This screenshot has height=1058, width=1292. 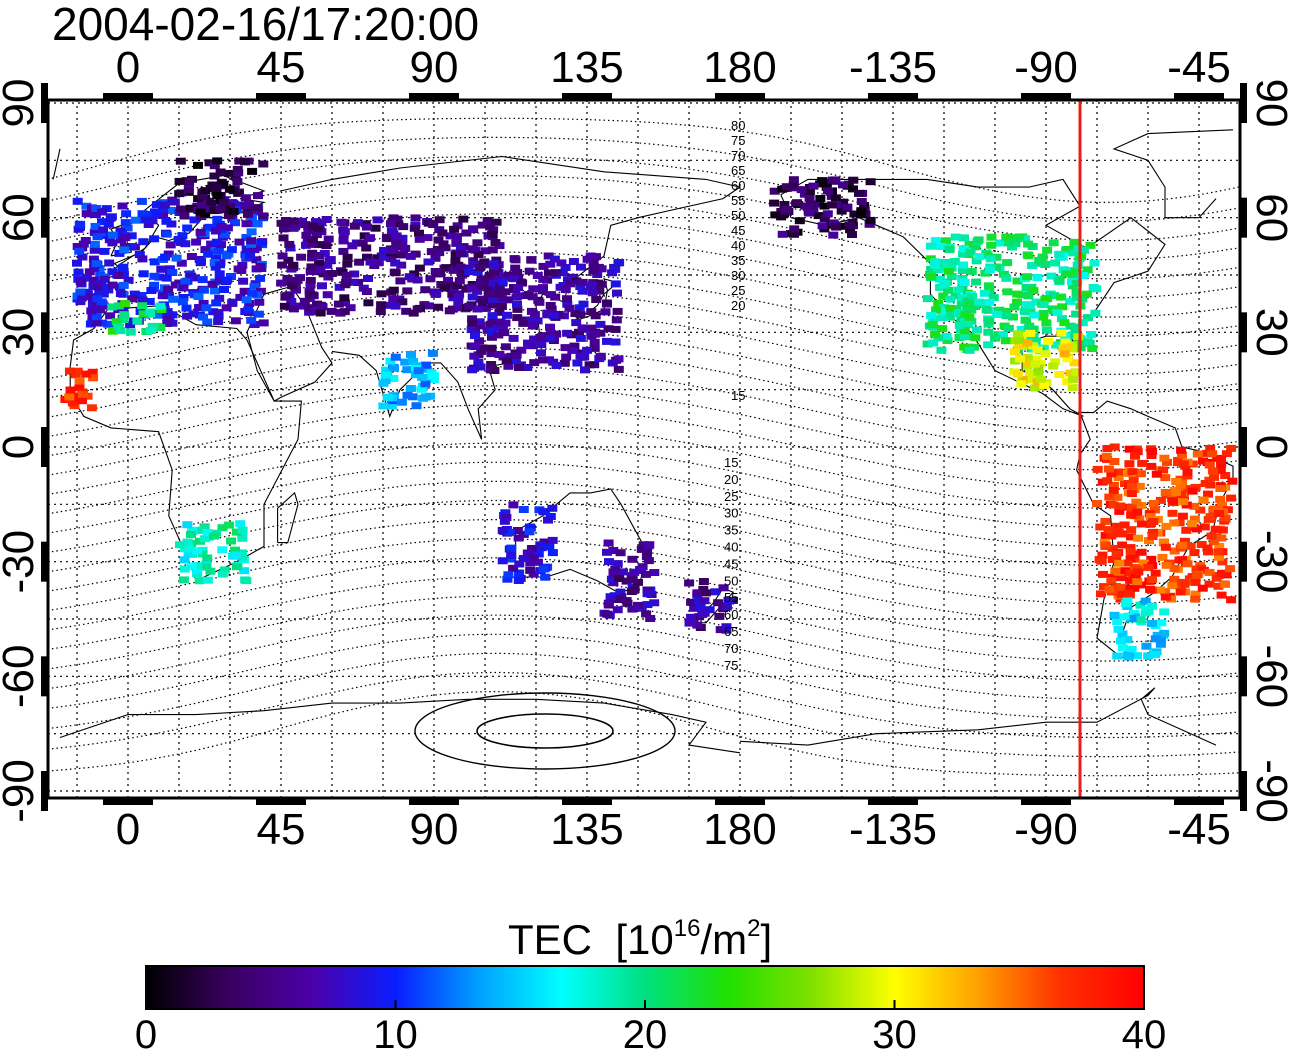 I want to click on lon-label-bottom: 180, so click(x=739, y=829).